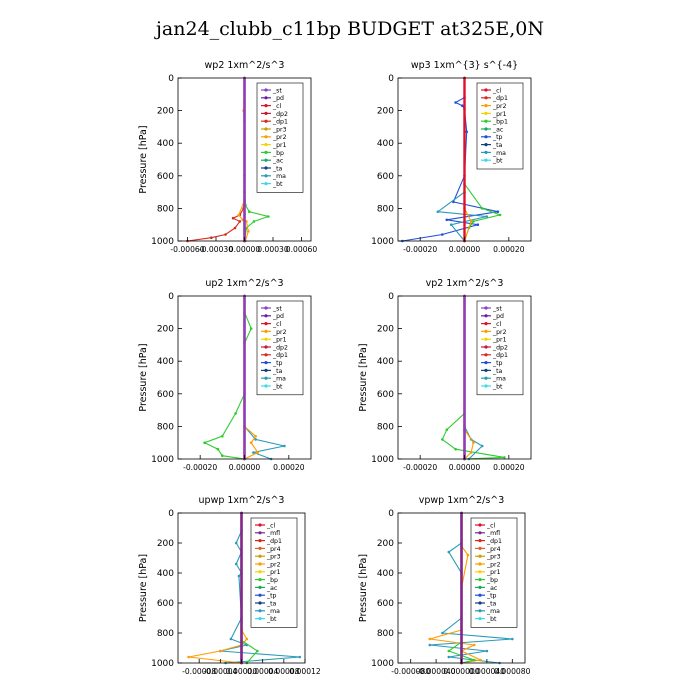 The height and width of the screenshot is (700, 700). What do you see at coordinates (493, 557) in the screenshot?
I see `legend-label: _pr3` at bounding box center [493, 557].